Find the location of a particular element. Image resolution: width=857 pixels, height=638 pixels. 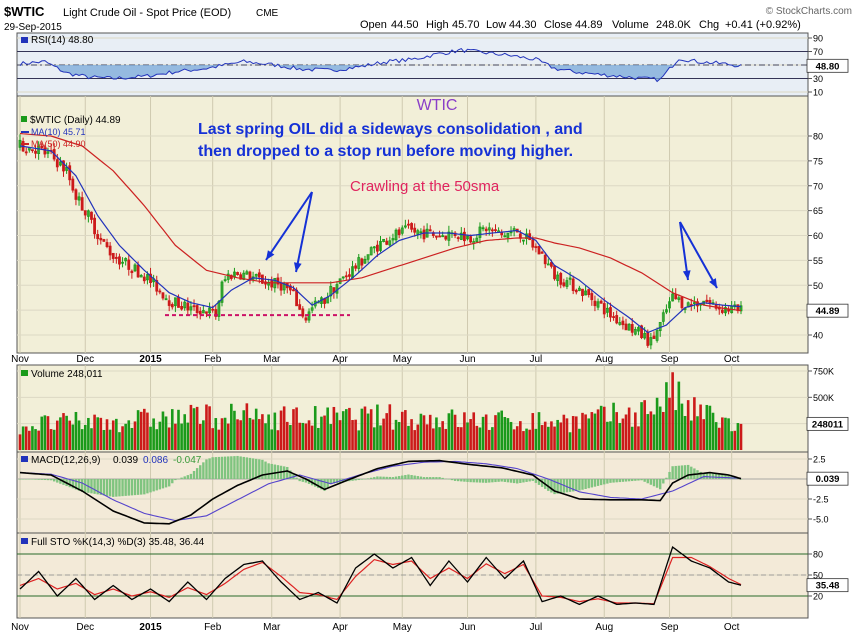

price-tick-label: 50 is located at coordinates (818, 286).